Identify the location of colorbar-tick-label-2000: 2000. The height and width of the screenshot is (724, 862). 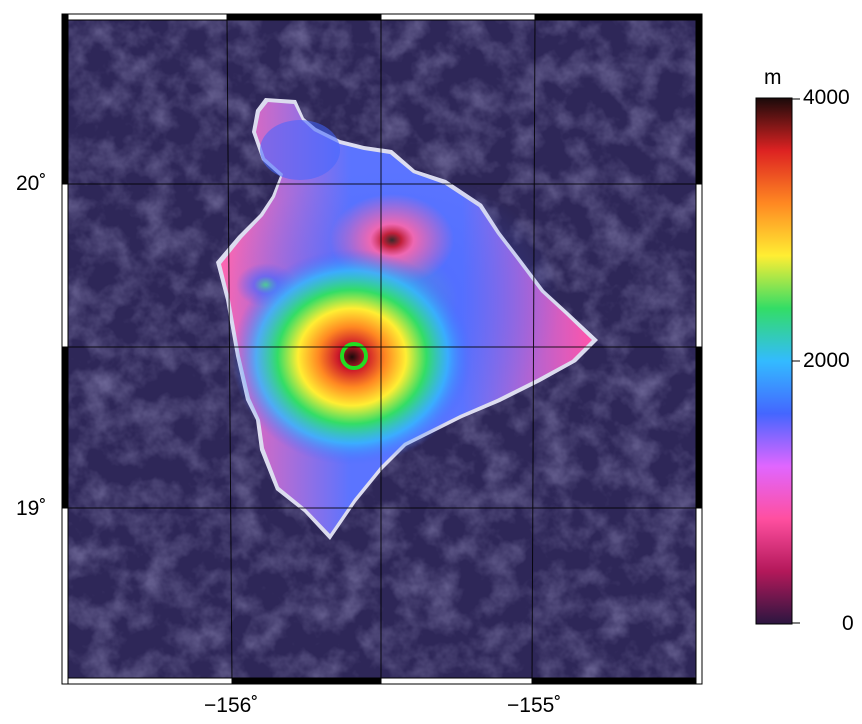
(826, 360).